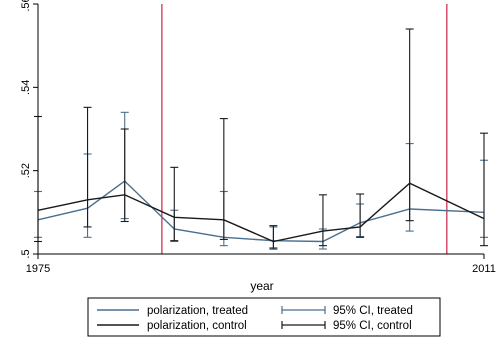 This screenshot has height=341, width=499. What do you see at coordinates (197, 326) in the screenshot?
I see `legend-label: polarization, control` at bounding box center [197, 326].